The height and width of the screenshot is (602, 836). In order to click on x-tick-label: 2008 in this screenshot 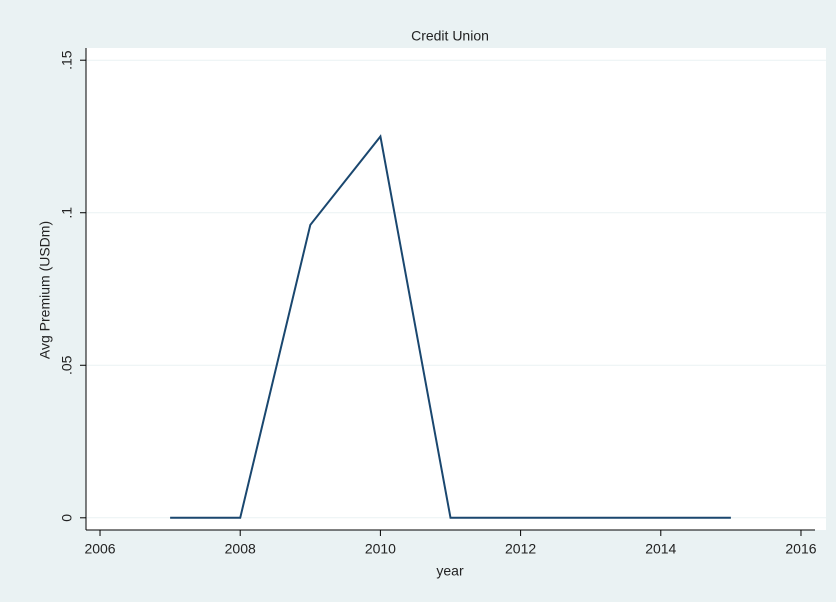, I will do `click(240, 549)`.